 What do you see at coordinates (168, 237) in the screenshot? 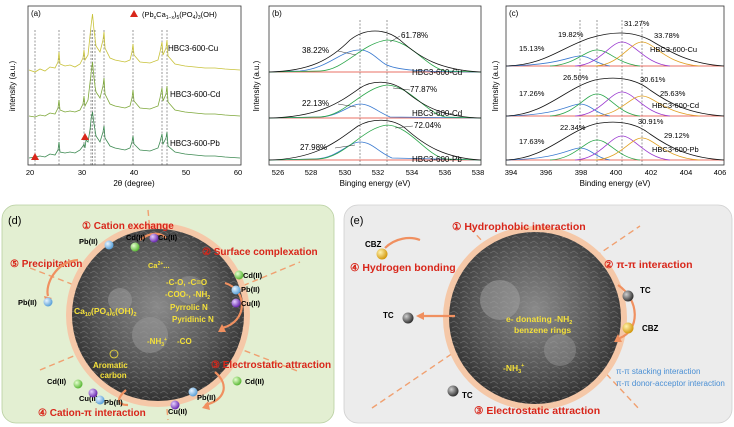
I see `ion-cu-top: Cu(II)` at bounding box center [168, 237].